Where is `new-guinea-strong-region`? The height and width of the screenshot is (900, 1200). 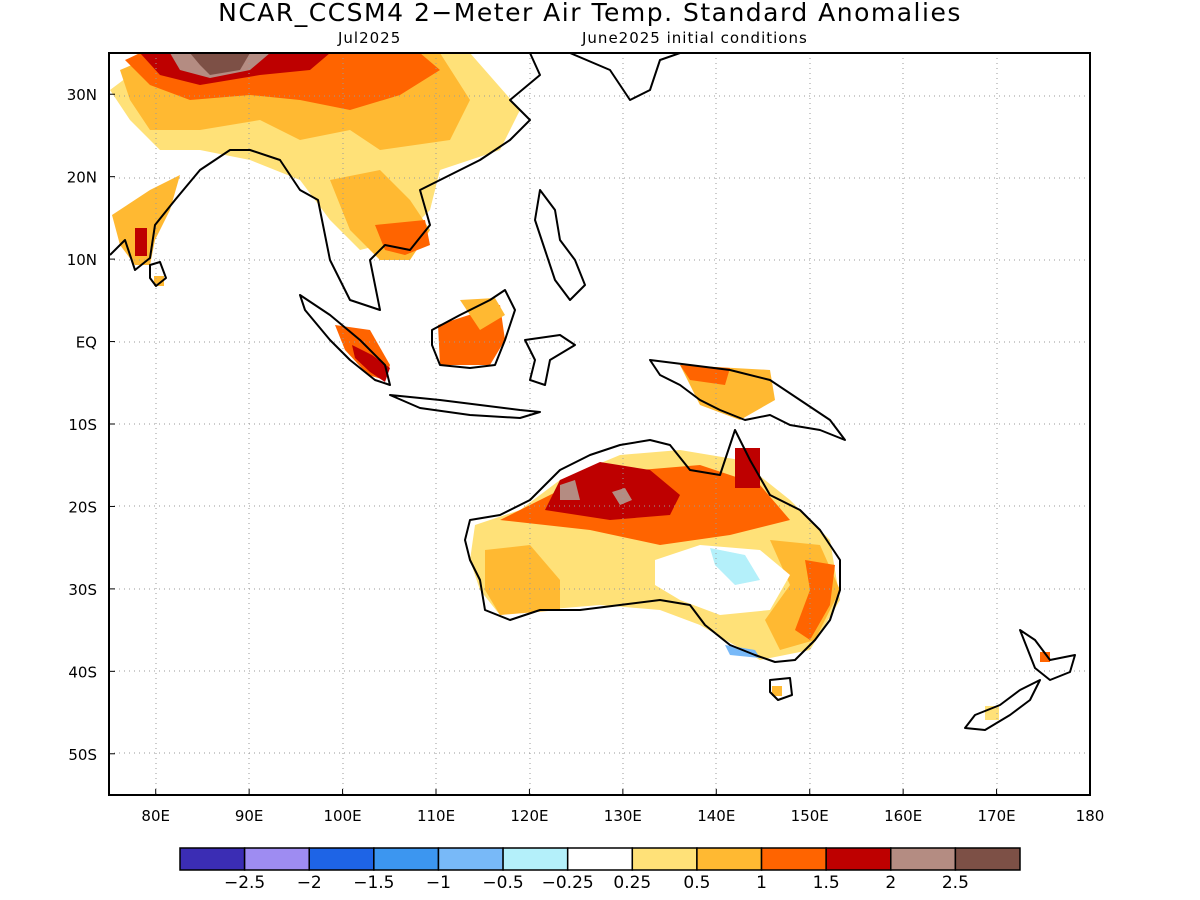
new-guinea-strong-region is located at coordinates (705, 375).